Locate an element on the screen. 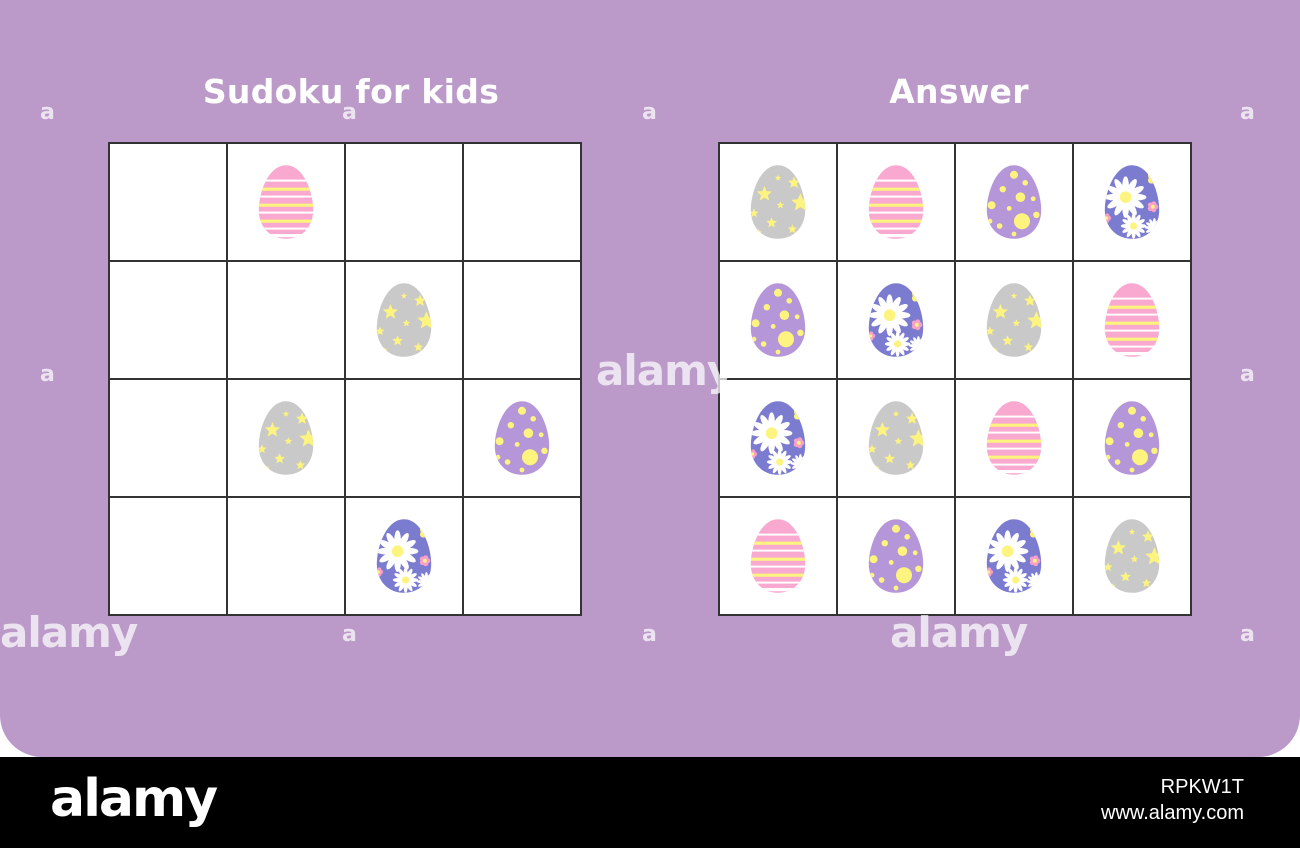  answer-cell-r1c3 is located at coordinates (1014, 202).